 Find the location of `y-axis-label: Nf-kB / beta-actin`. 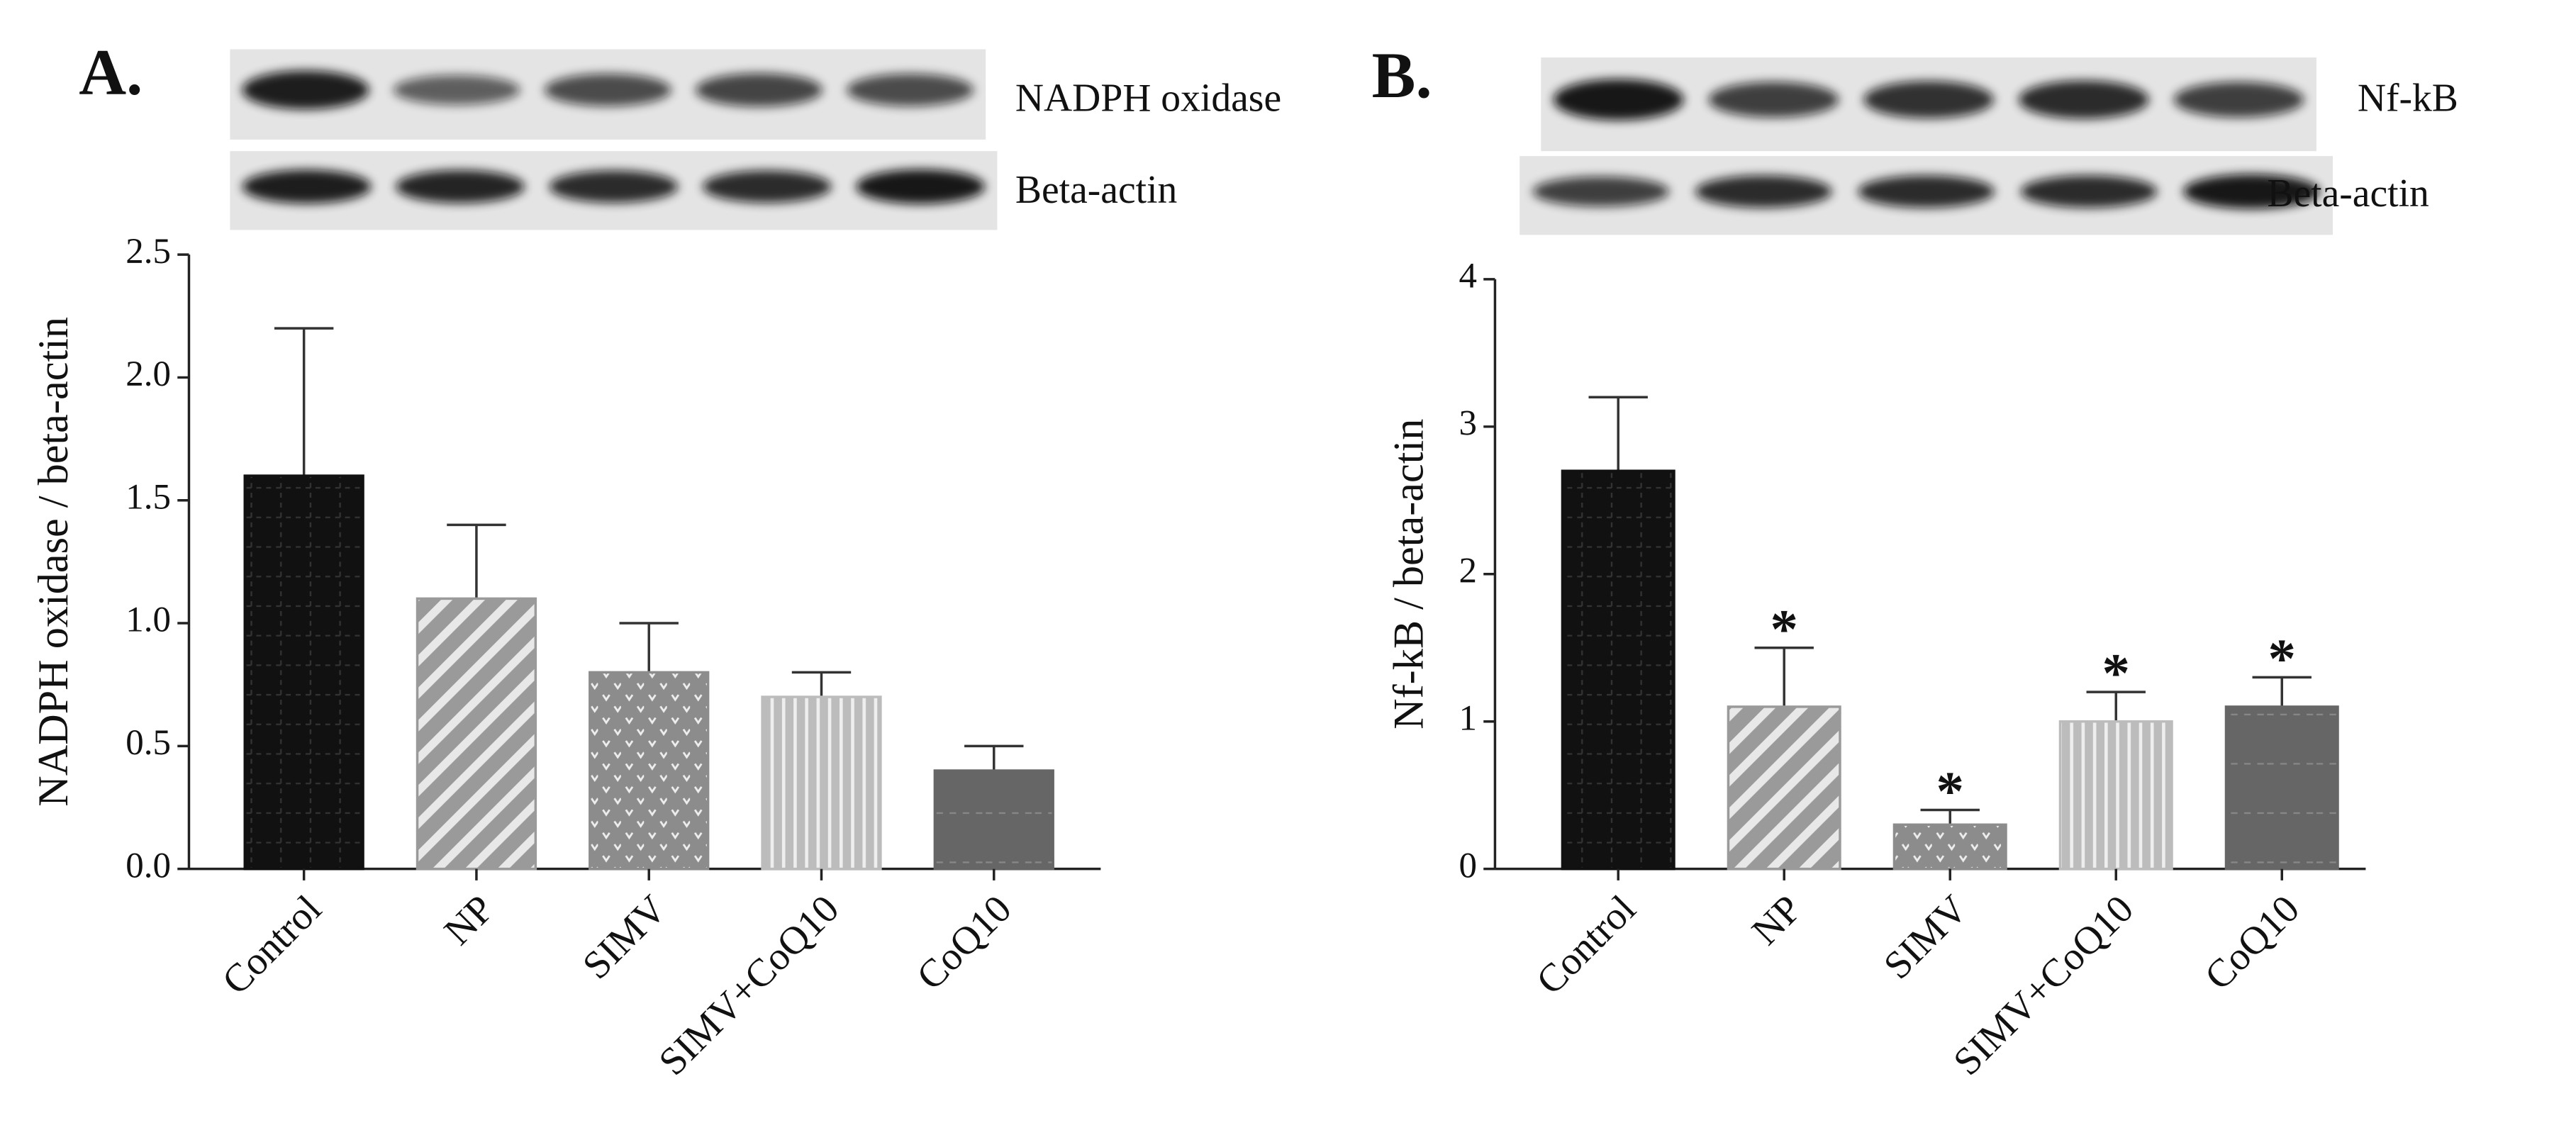

y-axis-label: Nf-kB / beta-actin is located at coordinates (1408, 574).